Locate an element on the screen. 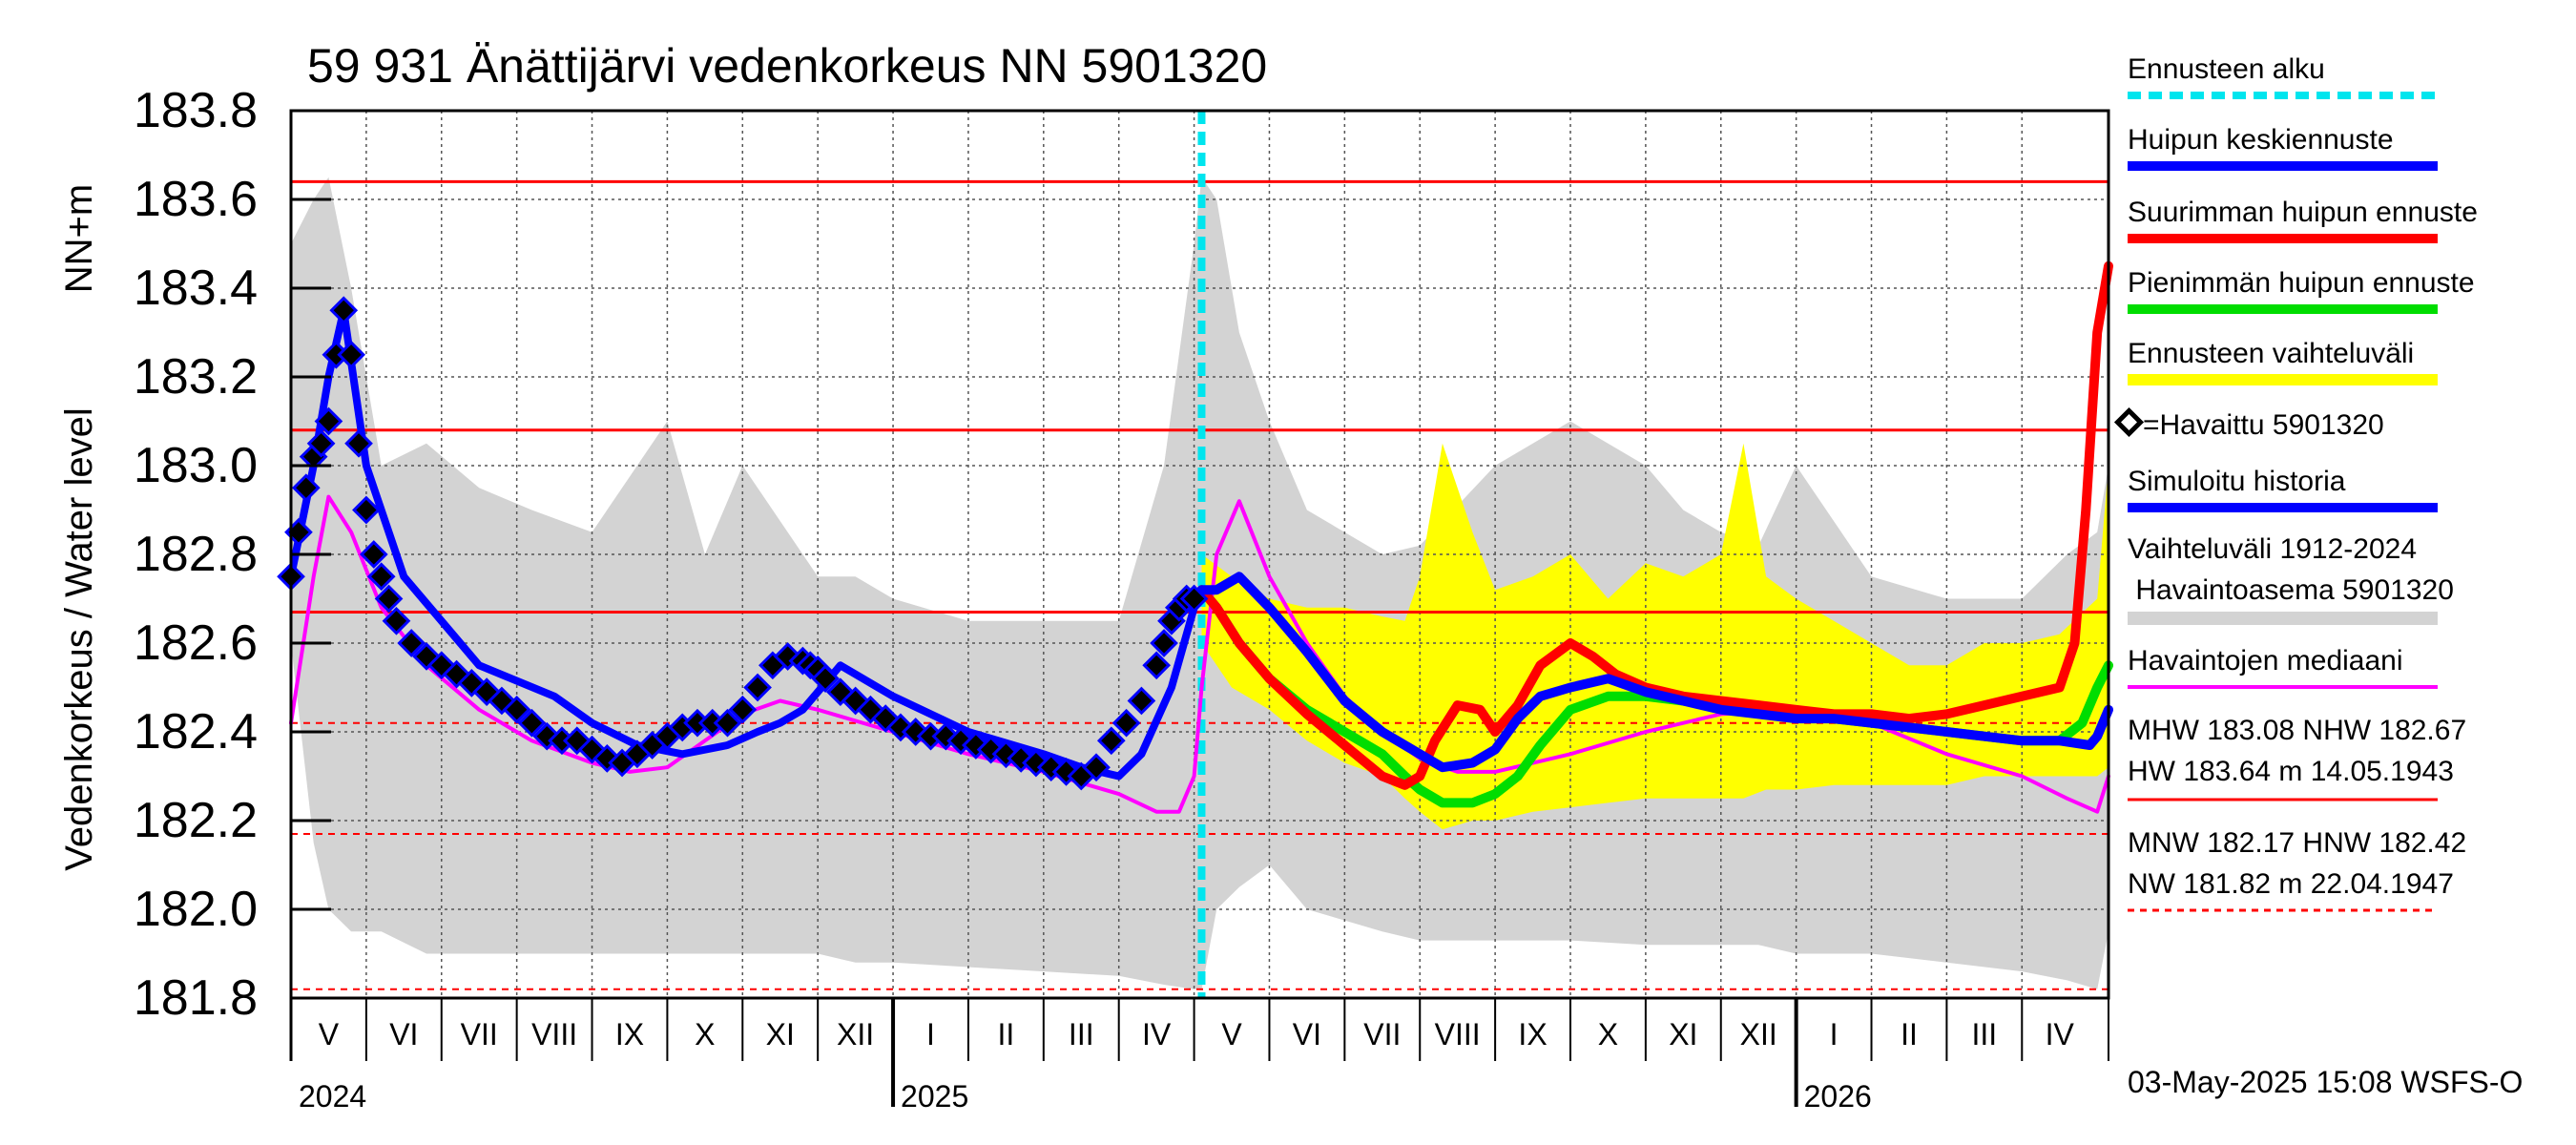 This screenshot has width=2576, height=1145. year-label: 2025 is located at coordinates (934, 1096).